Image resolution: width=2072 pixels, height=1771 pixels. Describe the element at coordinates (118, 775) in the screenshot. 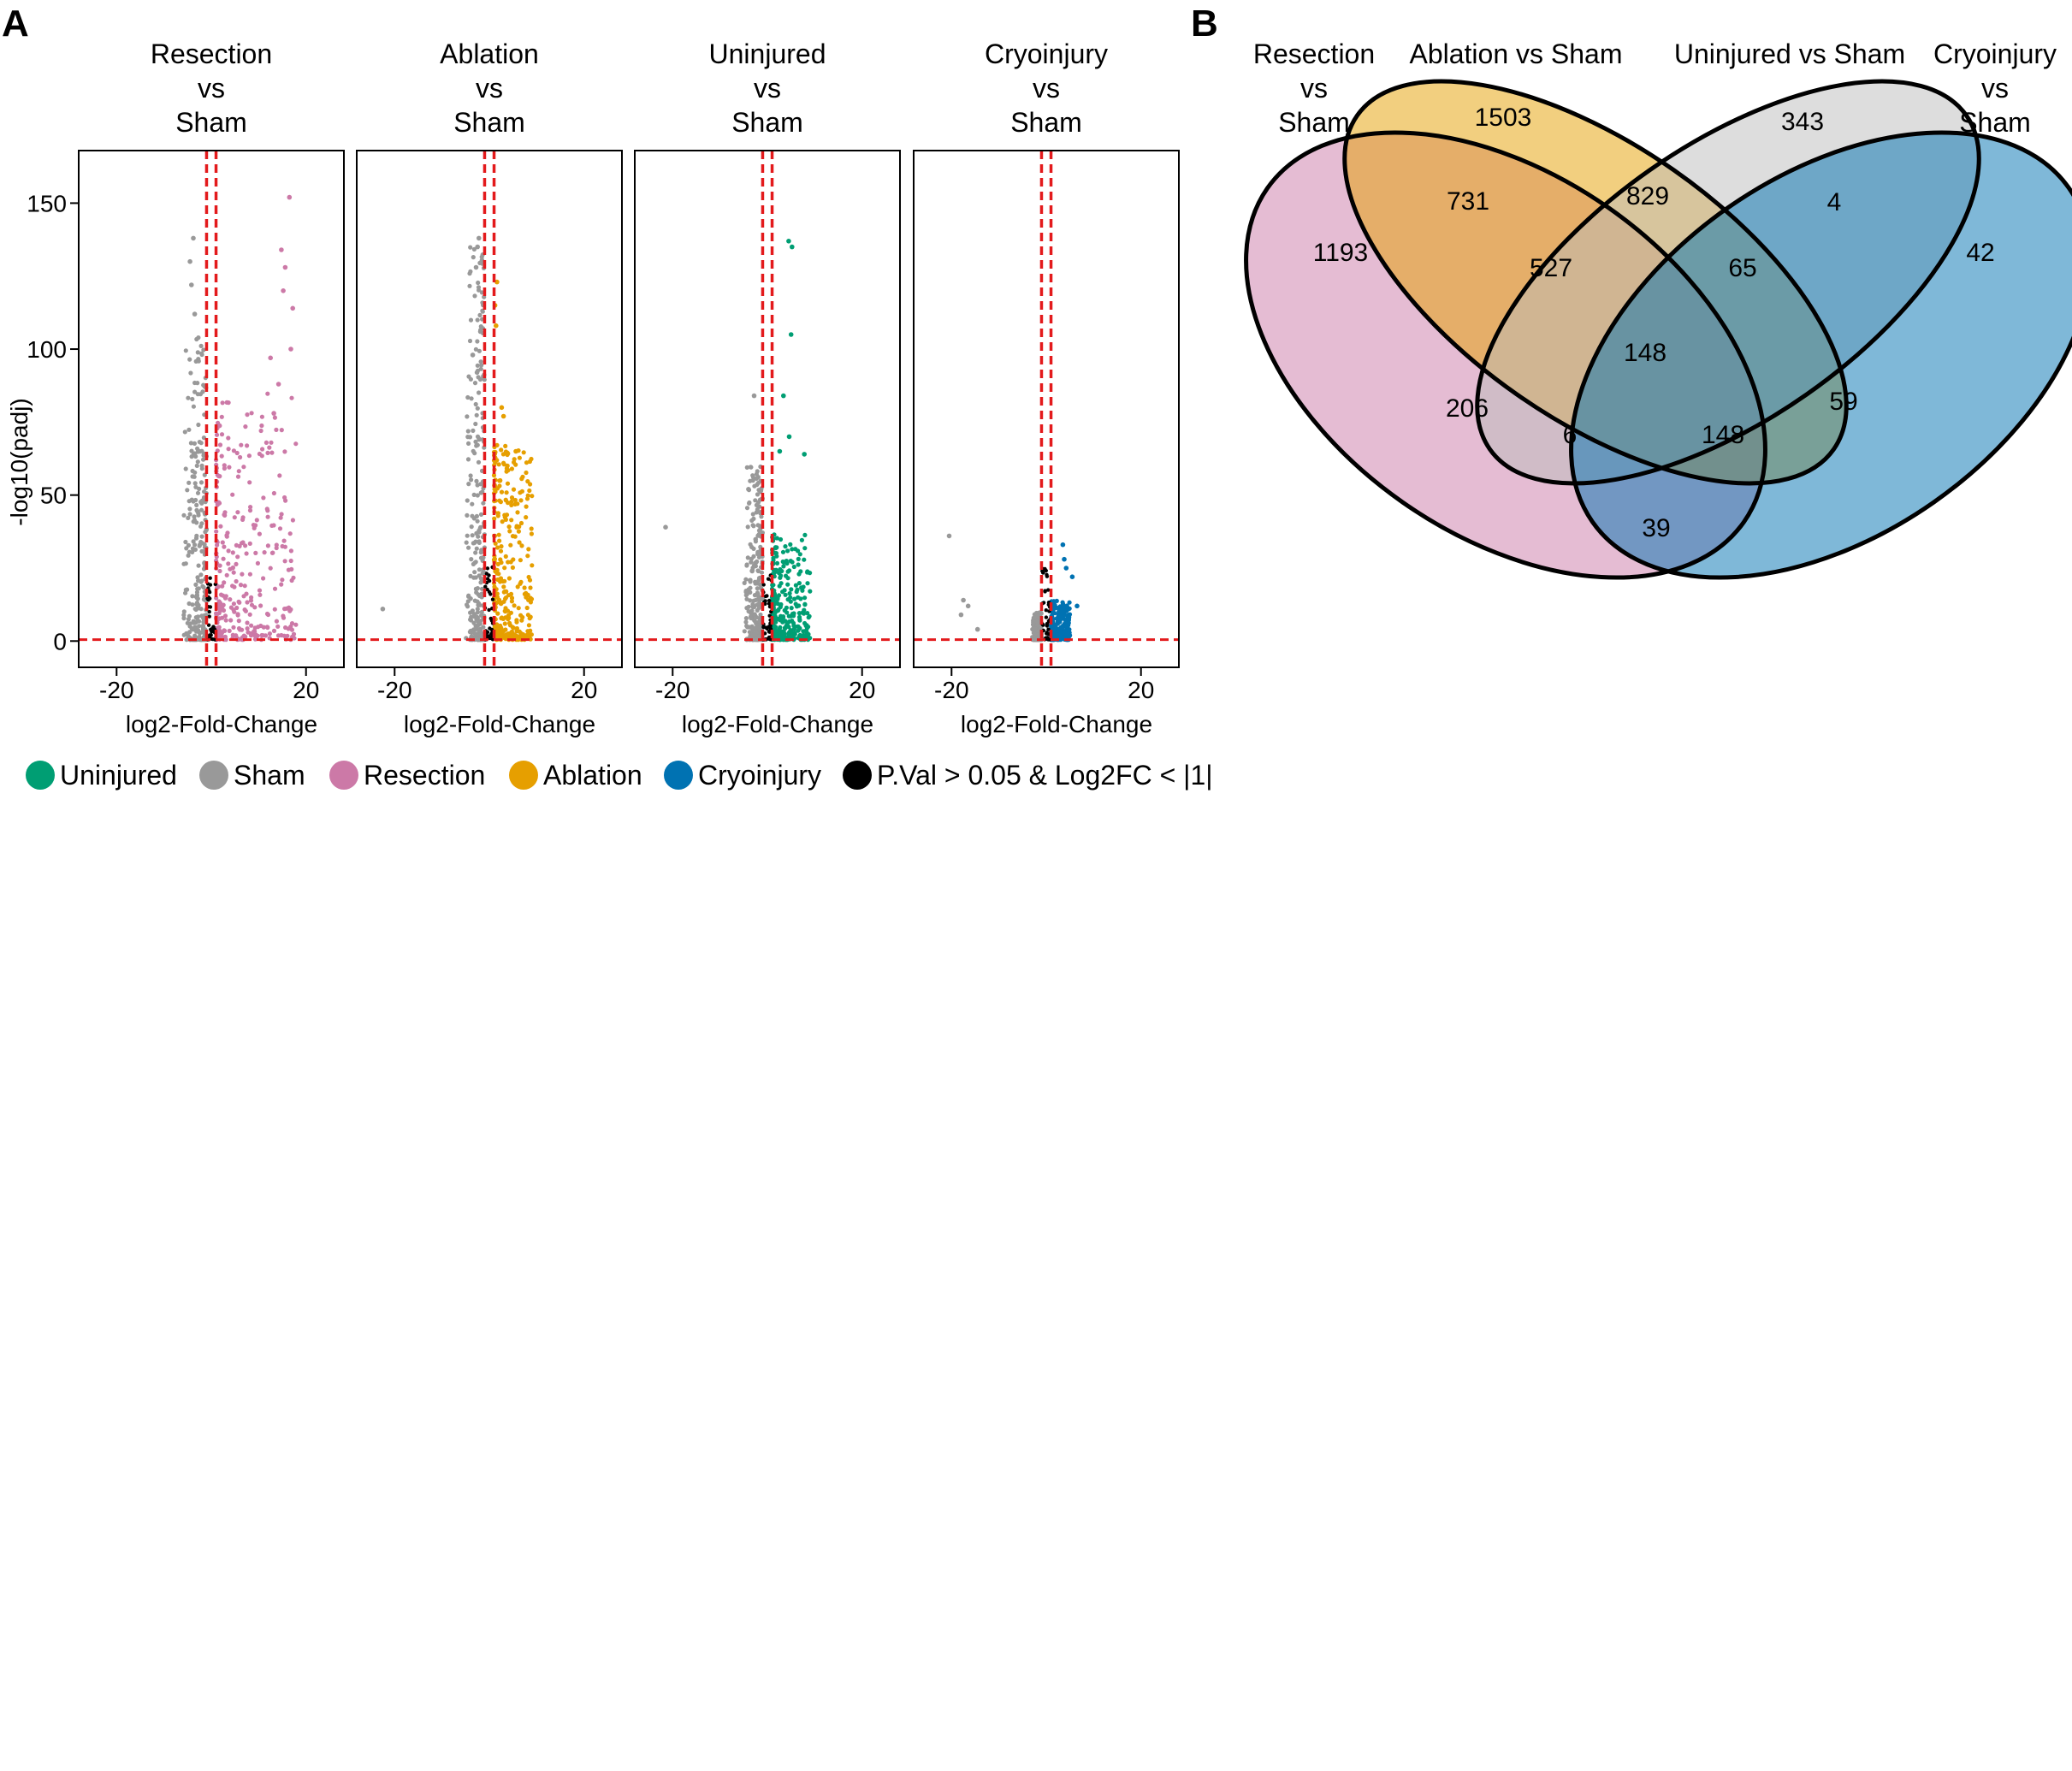

I see `legend-label: Uninjured` at that location.